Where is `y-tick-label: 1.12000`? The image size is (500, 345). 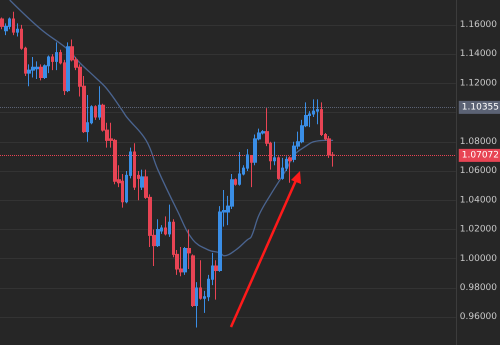
y-tick-label: 1.12000 is located at coordinates (479, 83).